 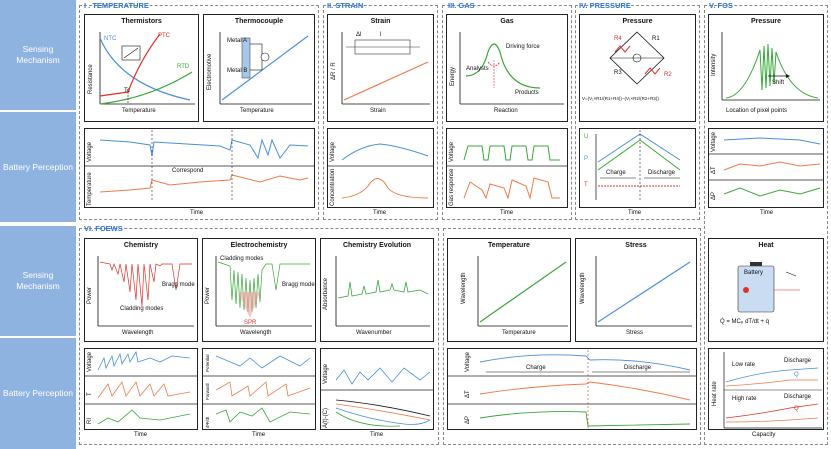 What do you see at coordinates (766, 245) in the screenshot?
I see `heat-title: Heat` at bounding box center [766, 245].